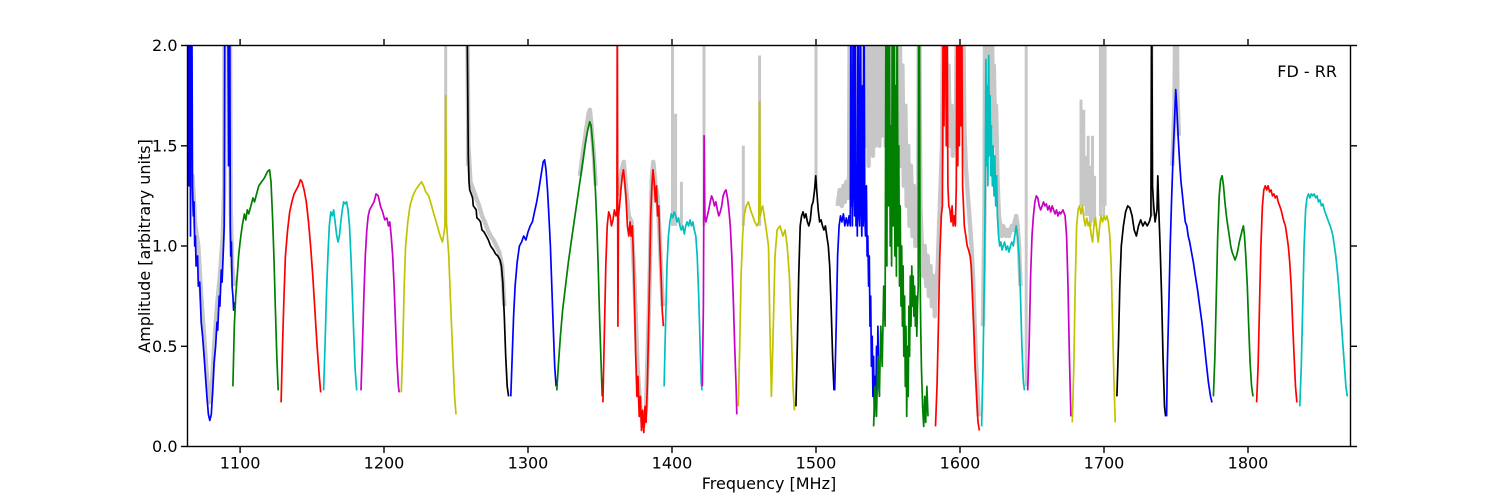 The width and height of the screenshot is (1500, 500). What do you see at coordinates (164, 446) in the screenshot?
I see `y-tick-label: 0.0` at bounding box center [164, 446].